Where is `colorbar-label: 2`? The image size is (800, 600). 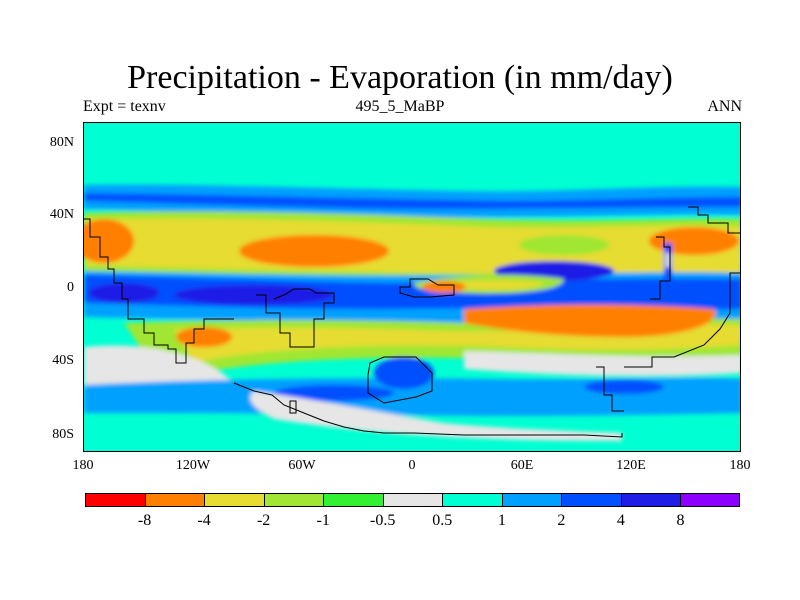 colorbar-label: 2 is located at coordinates (561, 520).